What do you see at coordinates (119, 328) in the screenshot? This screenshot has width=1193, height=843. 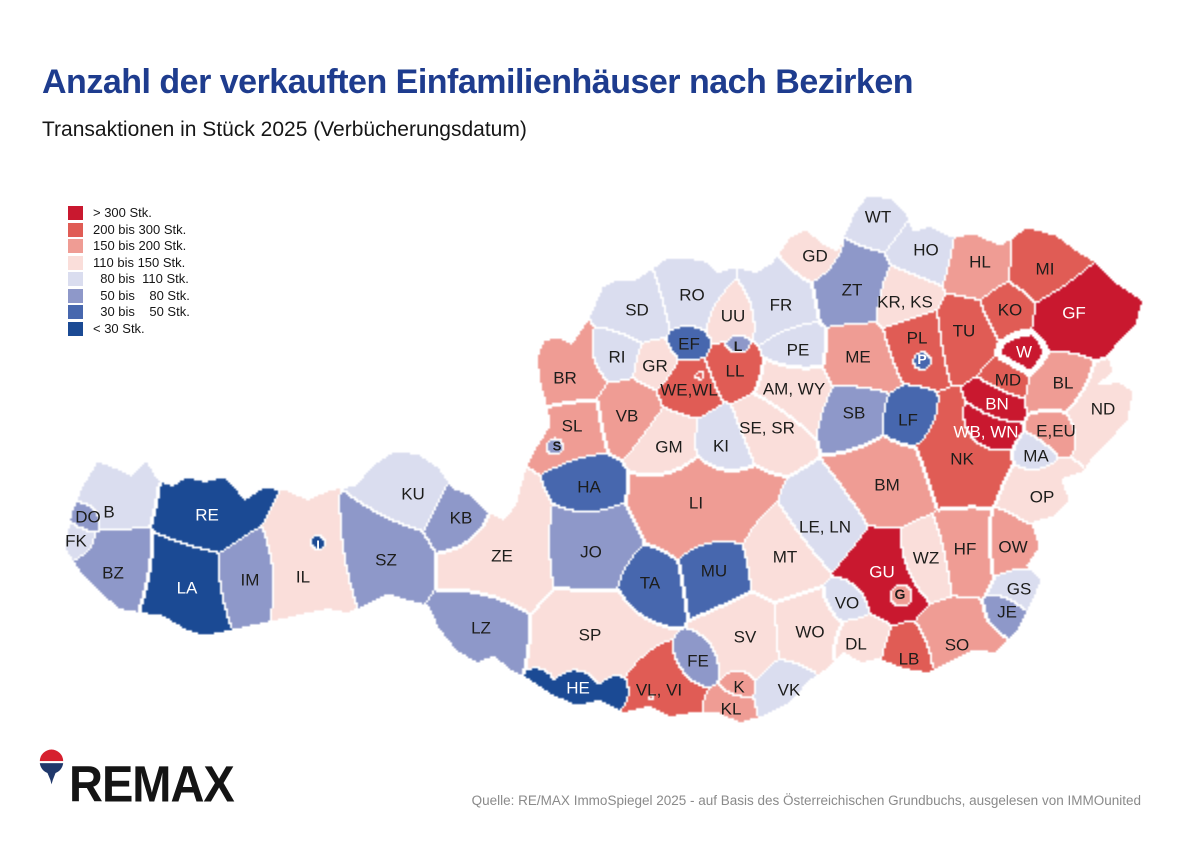 I see `legend-label: < 30 Stk.` at bounding box center [119, 328].